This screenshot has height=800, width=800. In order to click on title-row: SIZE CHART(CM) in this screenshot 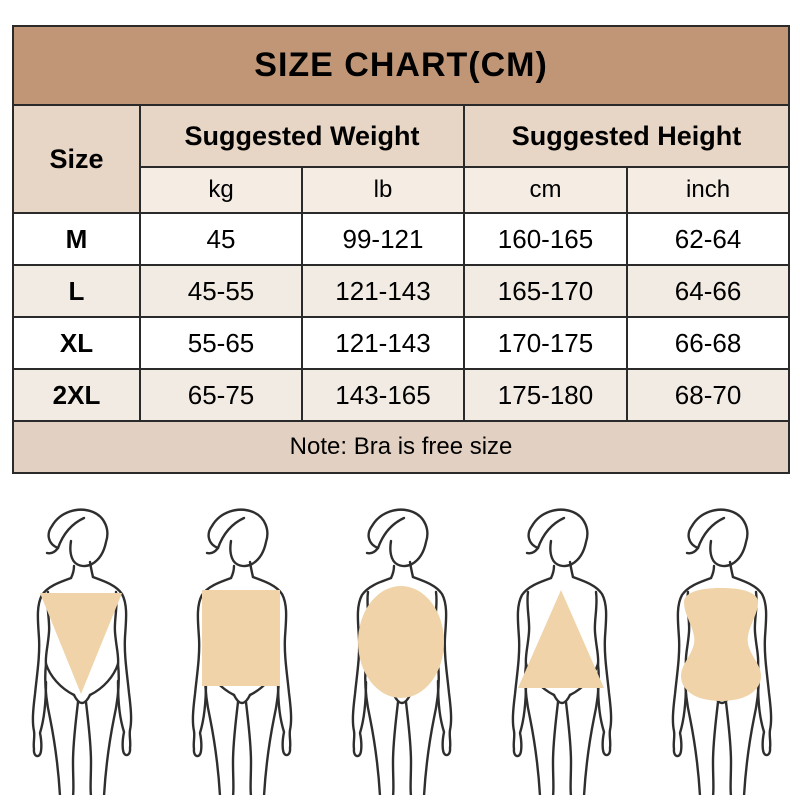, I will do `click(401, 65)`.